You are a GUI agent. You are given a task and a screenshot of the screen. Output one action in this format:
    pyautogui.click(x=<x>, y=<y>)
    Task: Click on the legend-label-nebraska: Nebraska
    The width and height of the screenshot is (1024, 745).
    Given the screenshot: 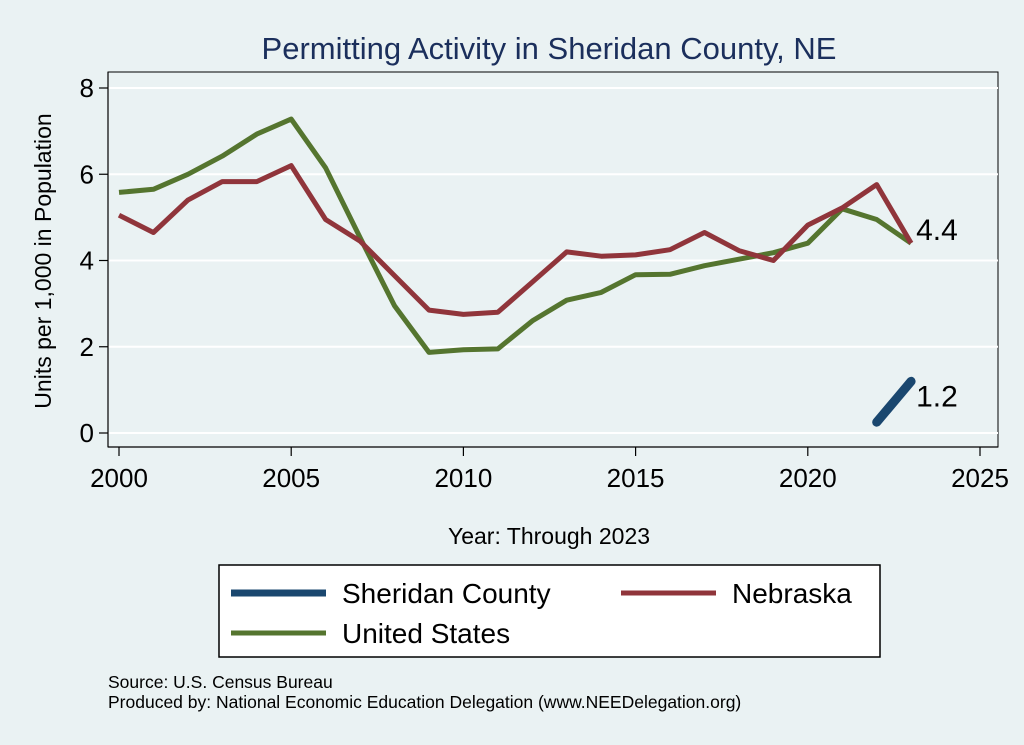 What is the action you would take?
    pyautogui.click(x=792, y=593)
    